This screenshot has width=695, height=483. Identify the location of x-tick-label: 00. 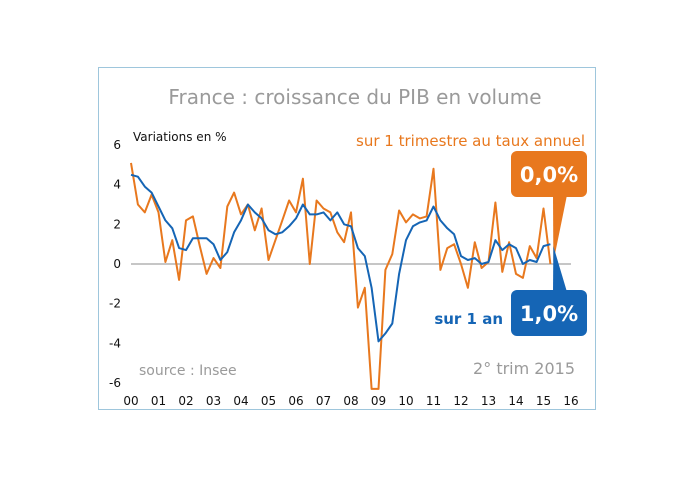
(130, 401).